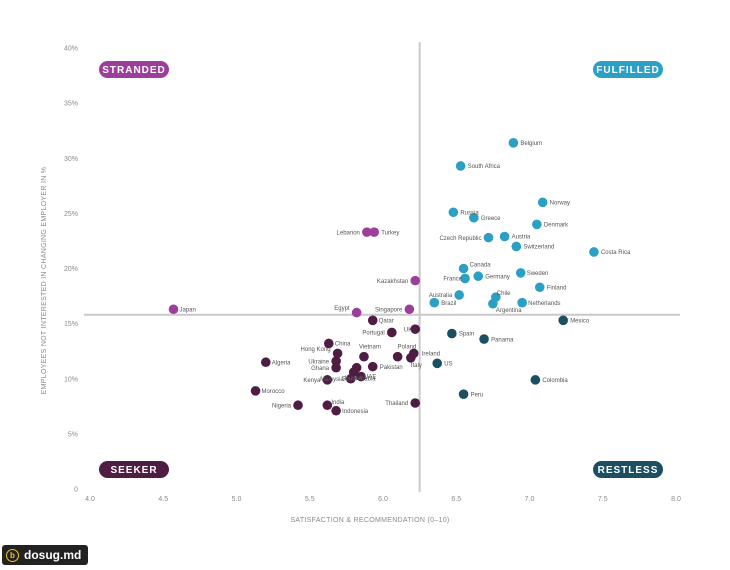 This screenshot has height=570, width=730. I want to click on label-egypt: Egypt, so click(342, 309).